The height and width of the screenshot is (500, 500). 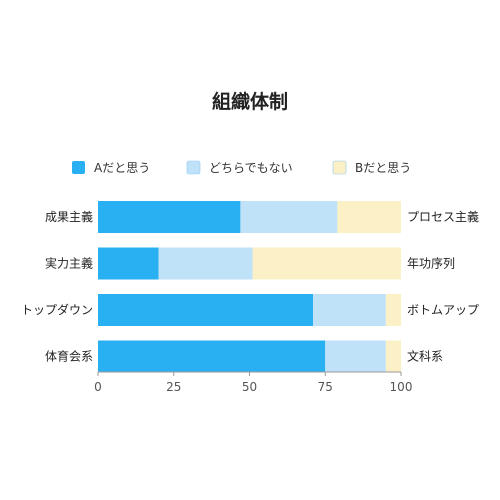 I want to click on legend-label-1: Aだと思う, so click(x=122, y=168).